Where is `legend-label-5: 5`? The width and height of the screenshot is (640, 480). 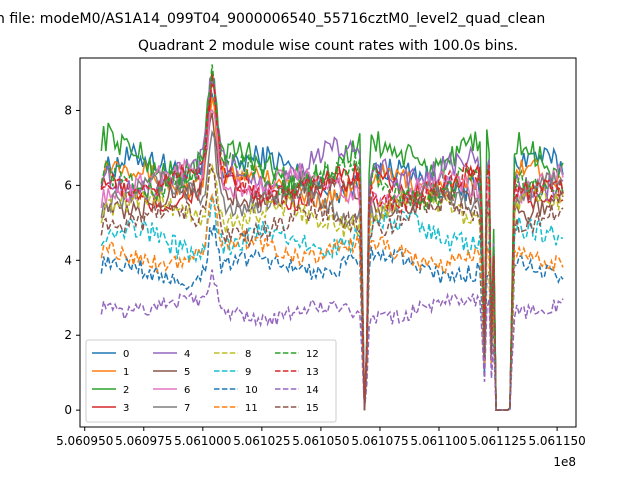 legend-label-5: 5 is located at coordinates (187, 372).